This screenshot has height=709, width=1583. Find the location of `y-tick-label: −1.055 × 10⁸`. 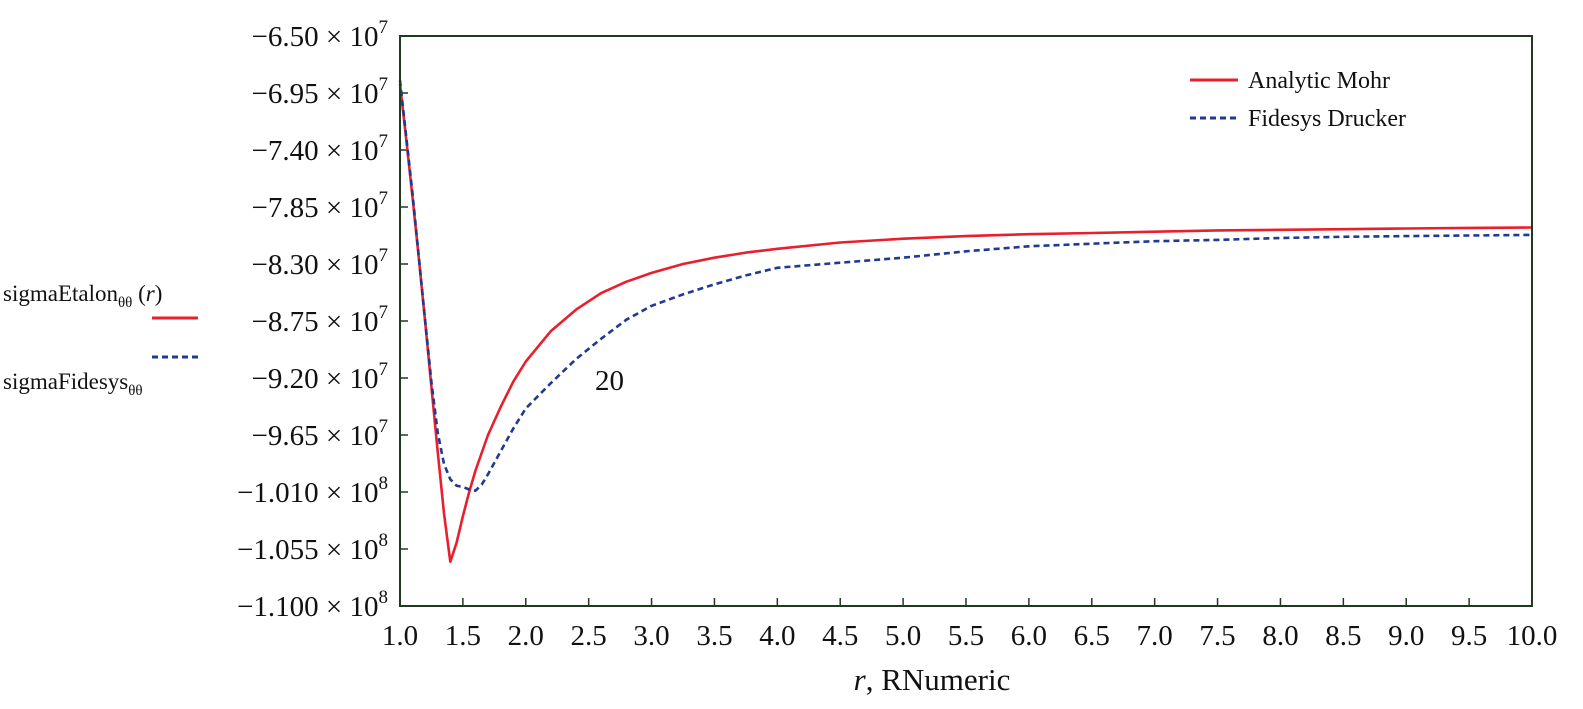

y-tick-label: −1.055 × 10⁸ is located at coordinates (312, 548).